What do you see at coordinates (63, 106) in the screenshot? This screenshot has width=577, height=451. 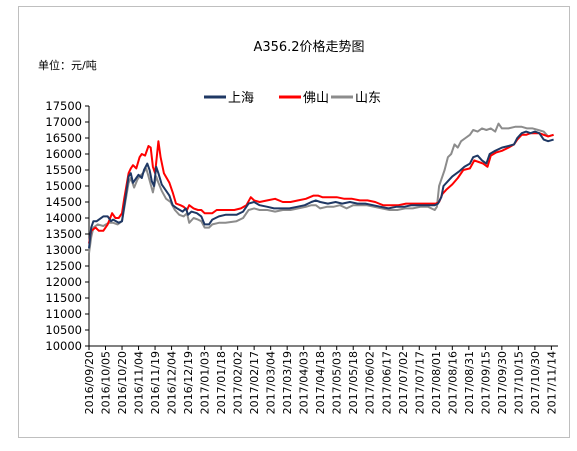 I see `y-tick-label: 17500` at bounding box center [63, 106].